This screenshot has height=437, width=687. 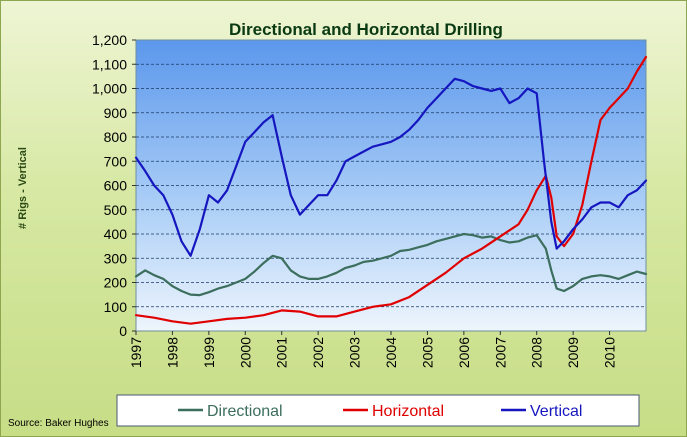 What do you see at coordinates (116, 161) in the screenshot?
I see `y-tick-label: 700` at bounding box center [116, 161].